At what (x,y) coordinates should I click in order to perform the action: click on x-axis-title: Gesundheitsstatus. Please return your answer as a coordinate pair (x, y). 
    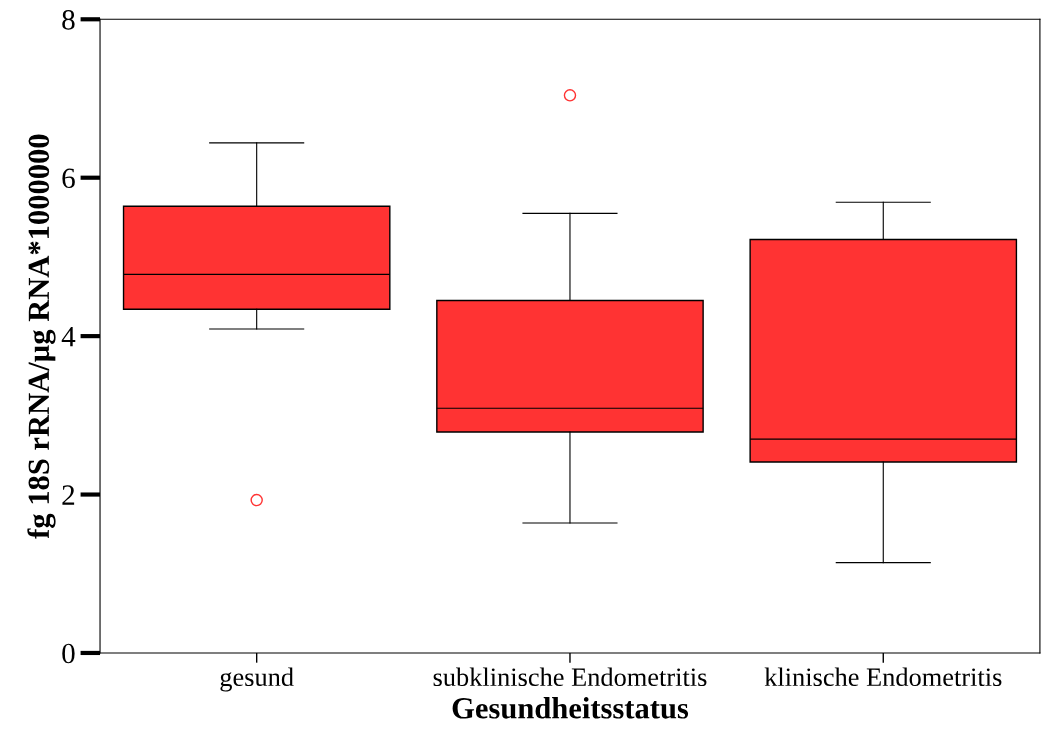
    Looking at the image, I should click on (570, 708).